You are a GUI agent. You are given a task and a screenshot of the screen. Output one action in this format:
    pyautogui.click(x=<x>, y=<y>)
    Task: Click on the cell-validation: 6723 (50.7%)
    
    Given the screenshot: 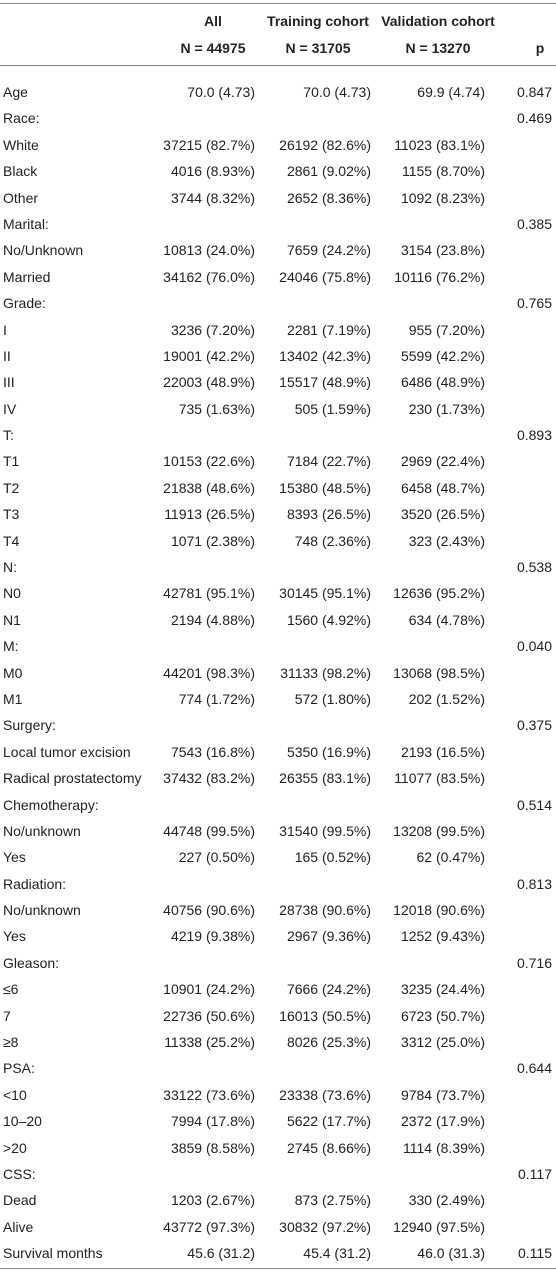 What is the action you would take?
    pyautogui.click(x=442, y=1015)
    